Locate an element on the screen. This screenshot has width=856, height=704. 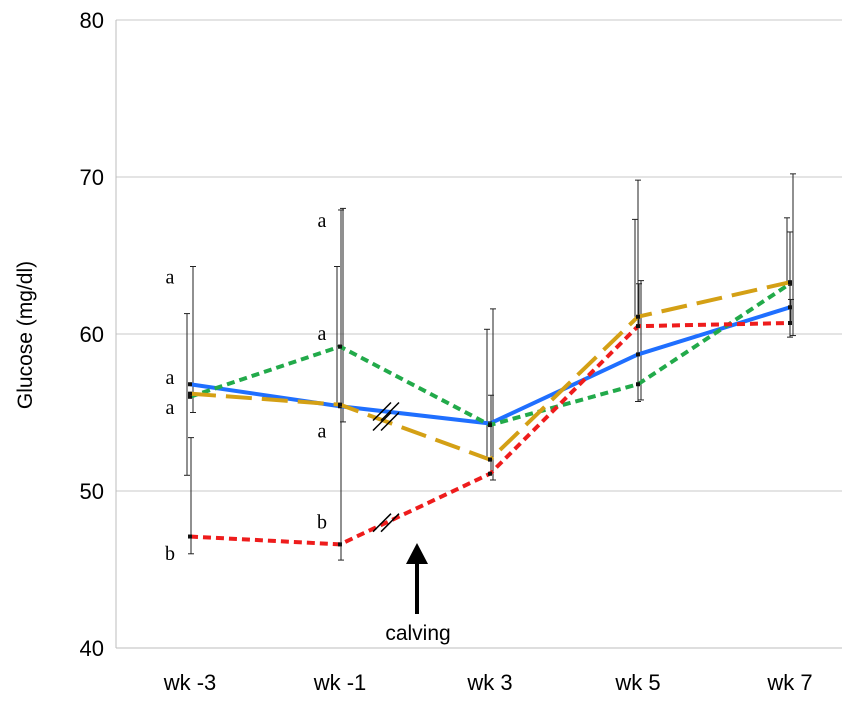
sig-letter-0: a is located at coordinates (170, 277).